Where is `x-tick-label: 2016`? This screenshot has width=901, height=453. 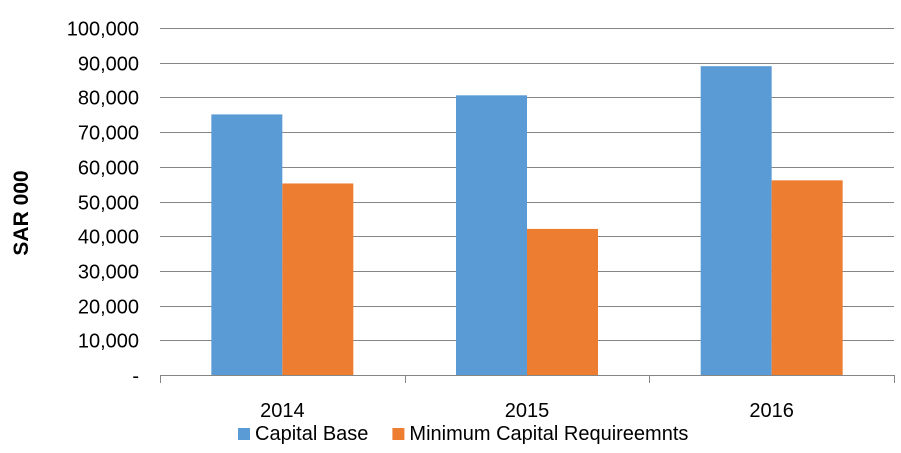
x-tick-label: 2016 is located at coordinates (771, 411).